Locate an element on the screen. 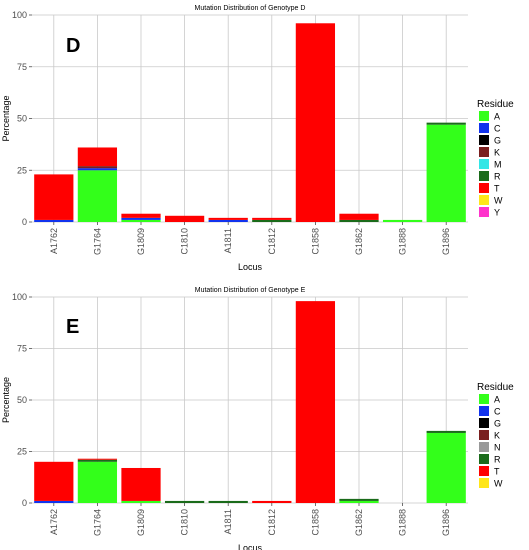 This screenshot has height=550, width=529. legend-label-y: Y is located at coordinates (497, 213).